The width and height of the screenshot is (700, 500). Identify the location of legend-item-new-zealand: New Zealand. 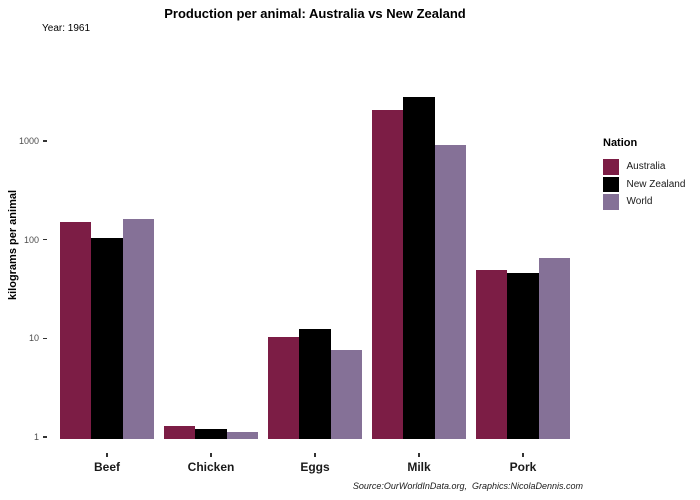
(650, 185).